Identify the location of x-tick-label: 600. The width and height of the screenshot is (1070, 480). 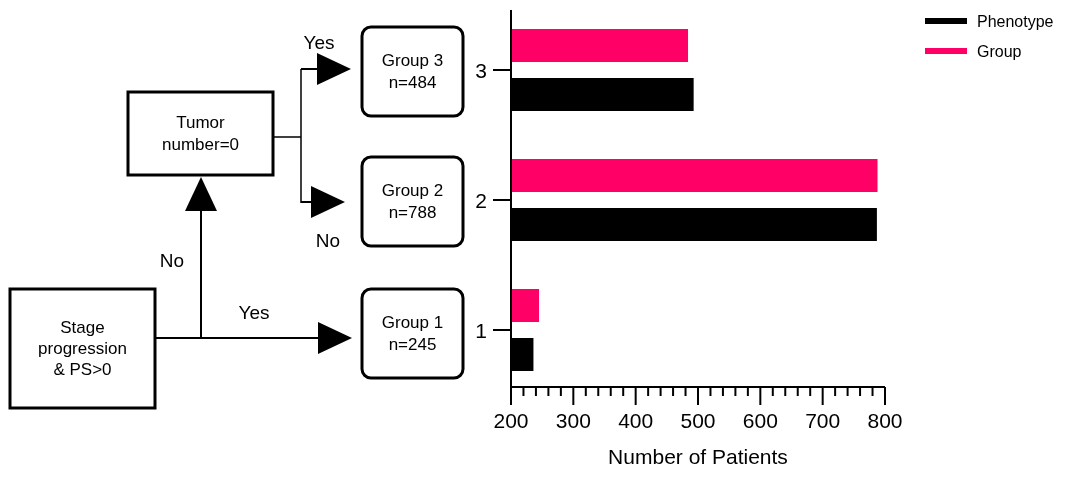
(760, 420).